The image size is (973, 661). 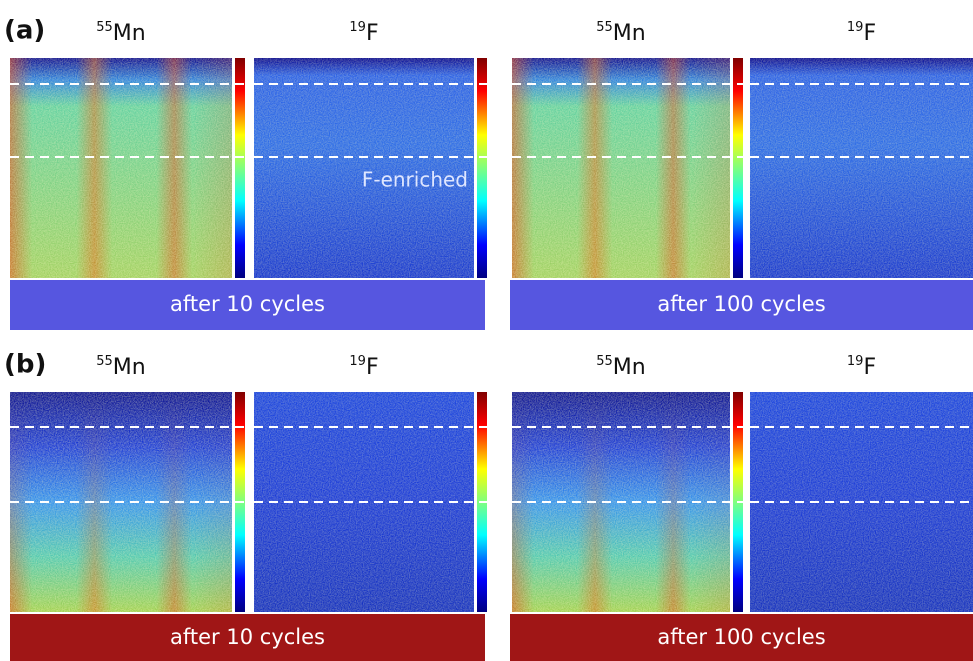 I want to click on panel-label: (a), so click(x=24, y=31).